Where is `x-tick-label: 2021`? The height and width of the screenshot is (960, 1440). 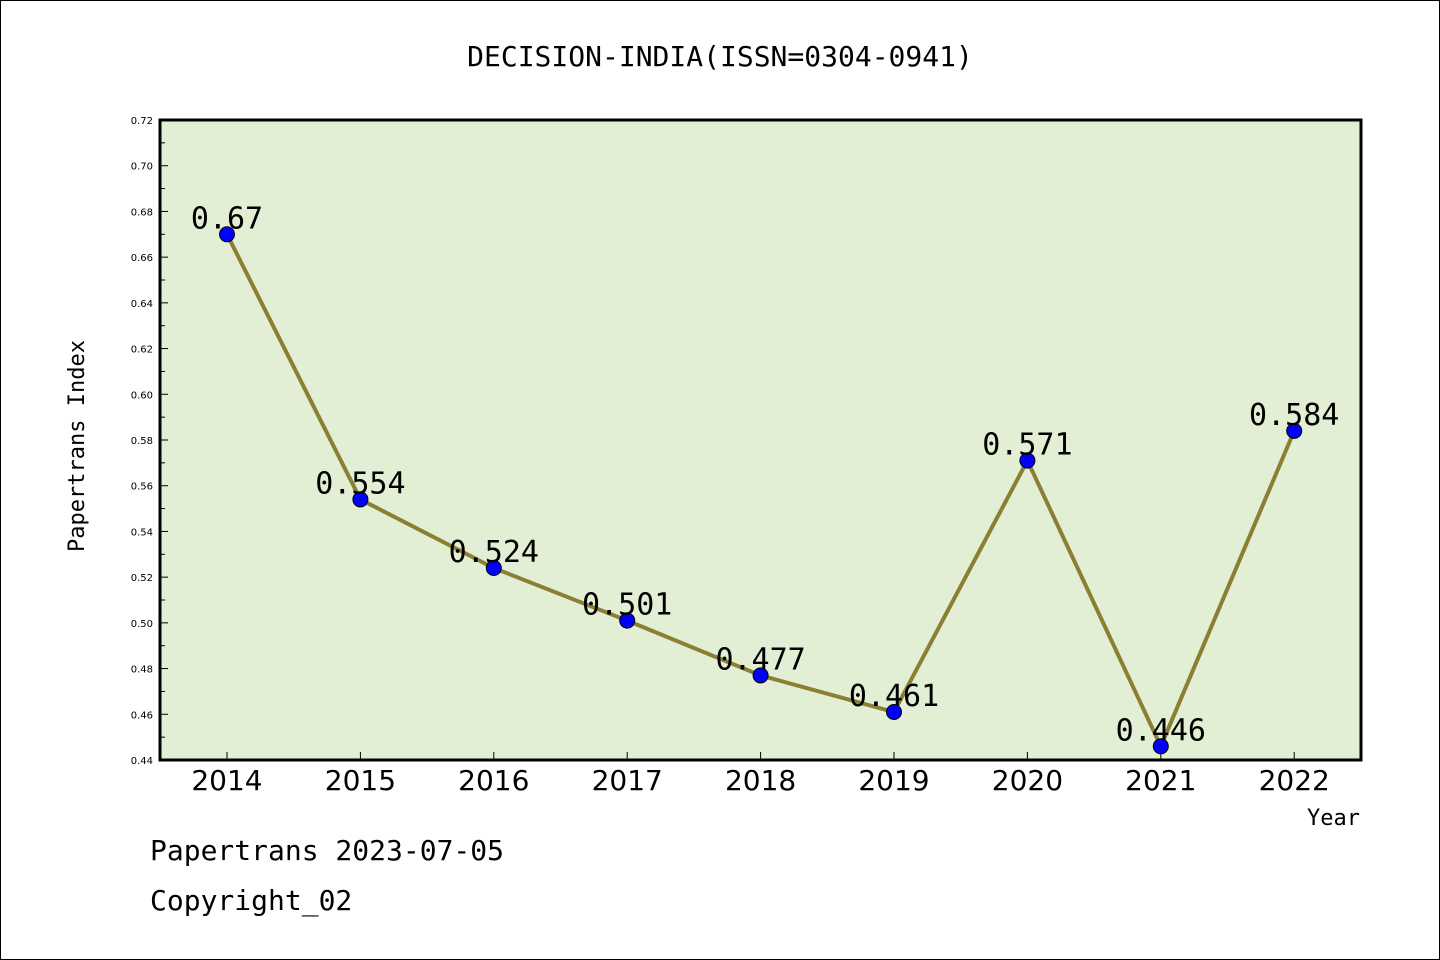
x-tick-label: 2021 is located at coordinates (1160, 780).